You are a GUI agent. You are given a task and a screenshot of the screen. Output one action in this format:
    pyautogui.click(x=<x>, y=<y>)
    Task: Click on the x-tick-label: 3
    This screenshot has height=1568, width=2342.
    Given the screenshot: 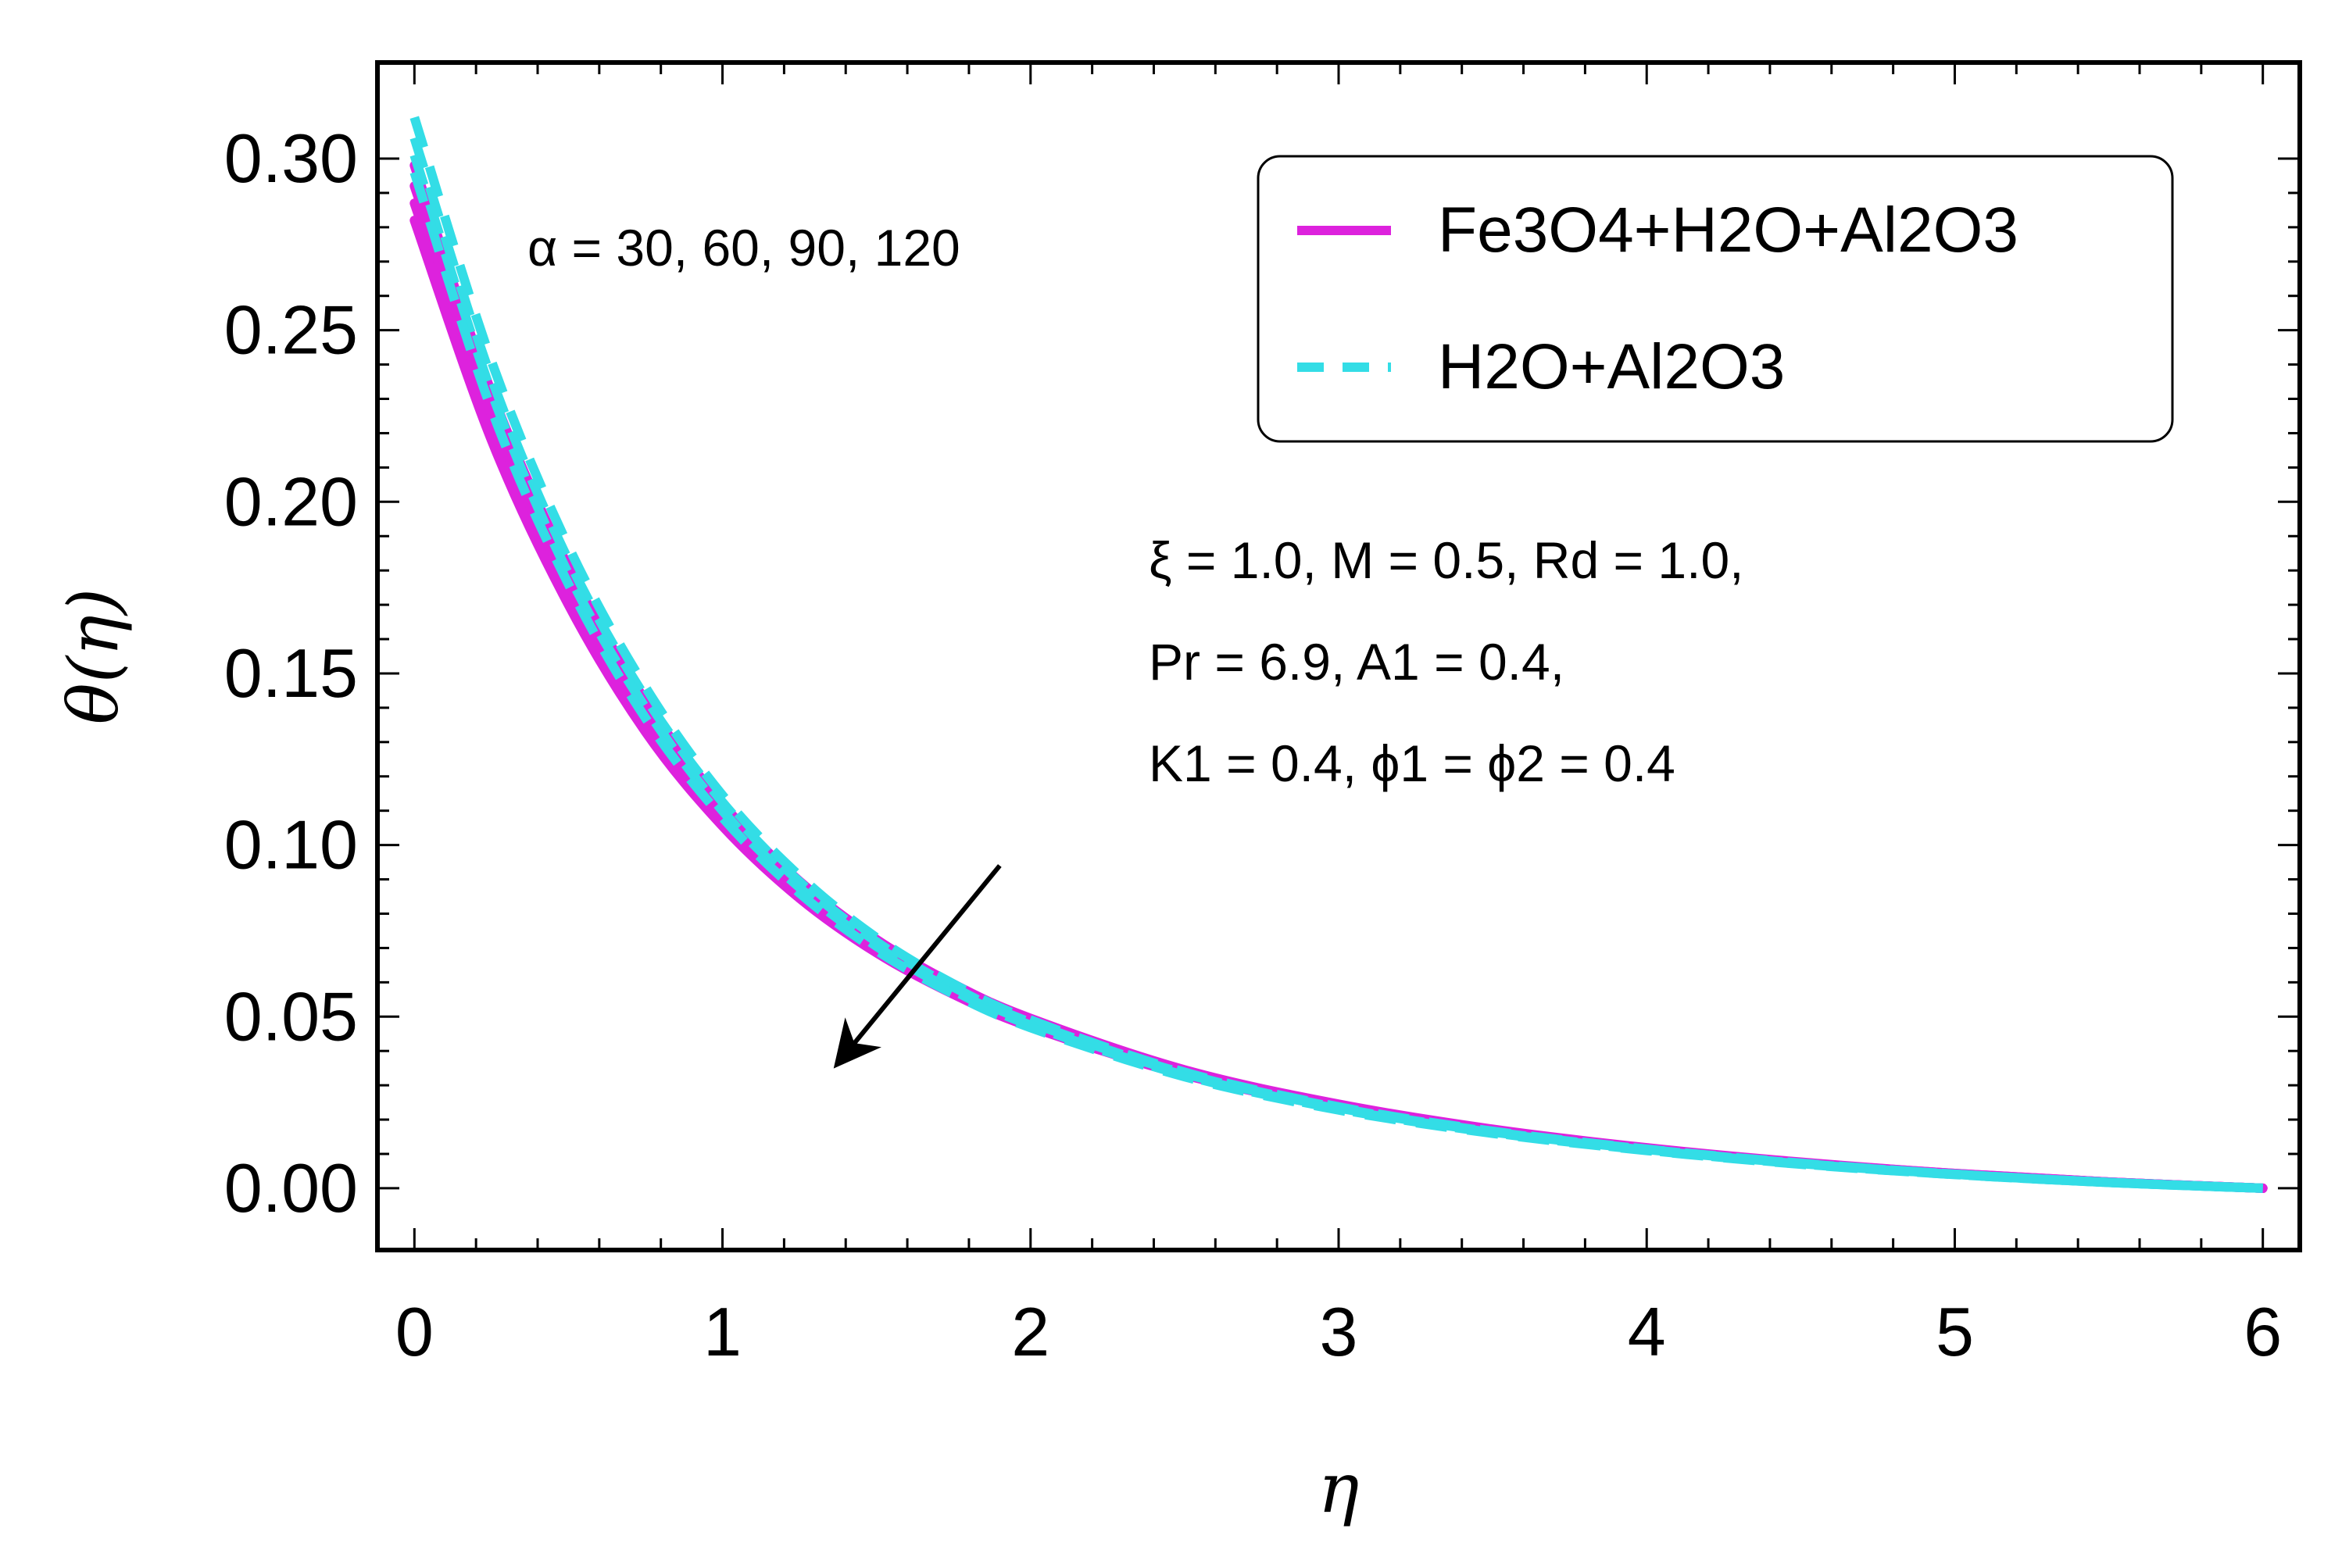 What is the action you would take?
    pyautogui.click(x=1339, y=1331)
    